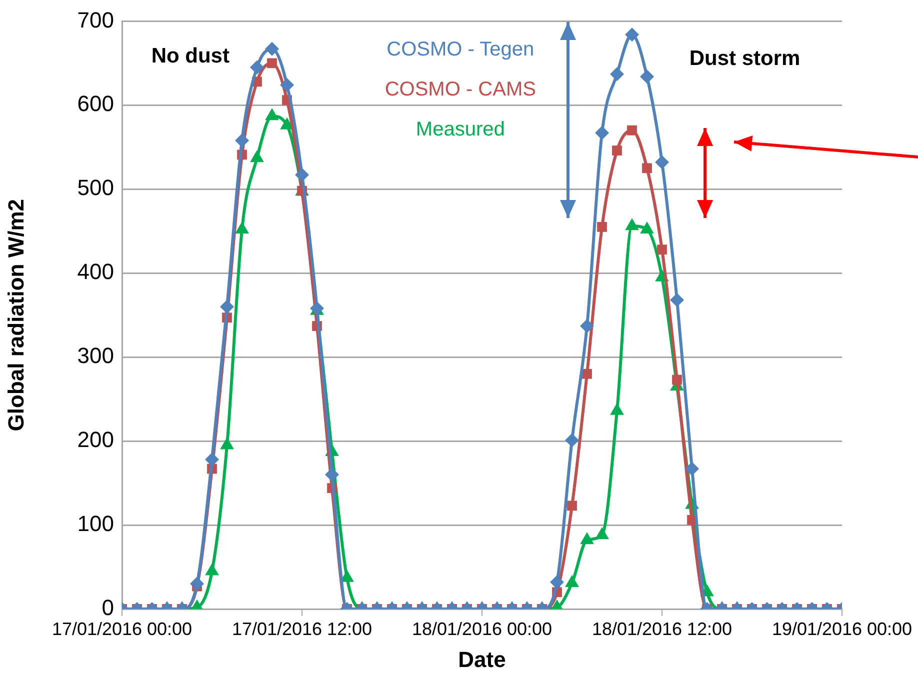  Describe the element at coordinates (95, 19) in the screenshot. I see `y-tick-label: 700` at that location.